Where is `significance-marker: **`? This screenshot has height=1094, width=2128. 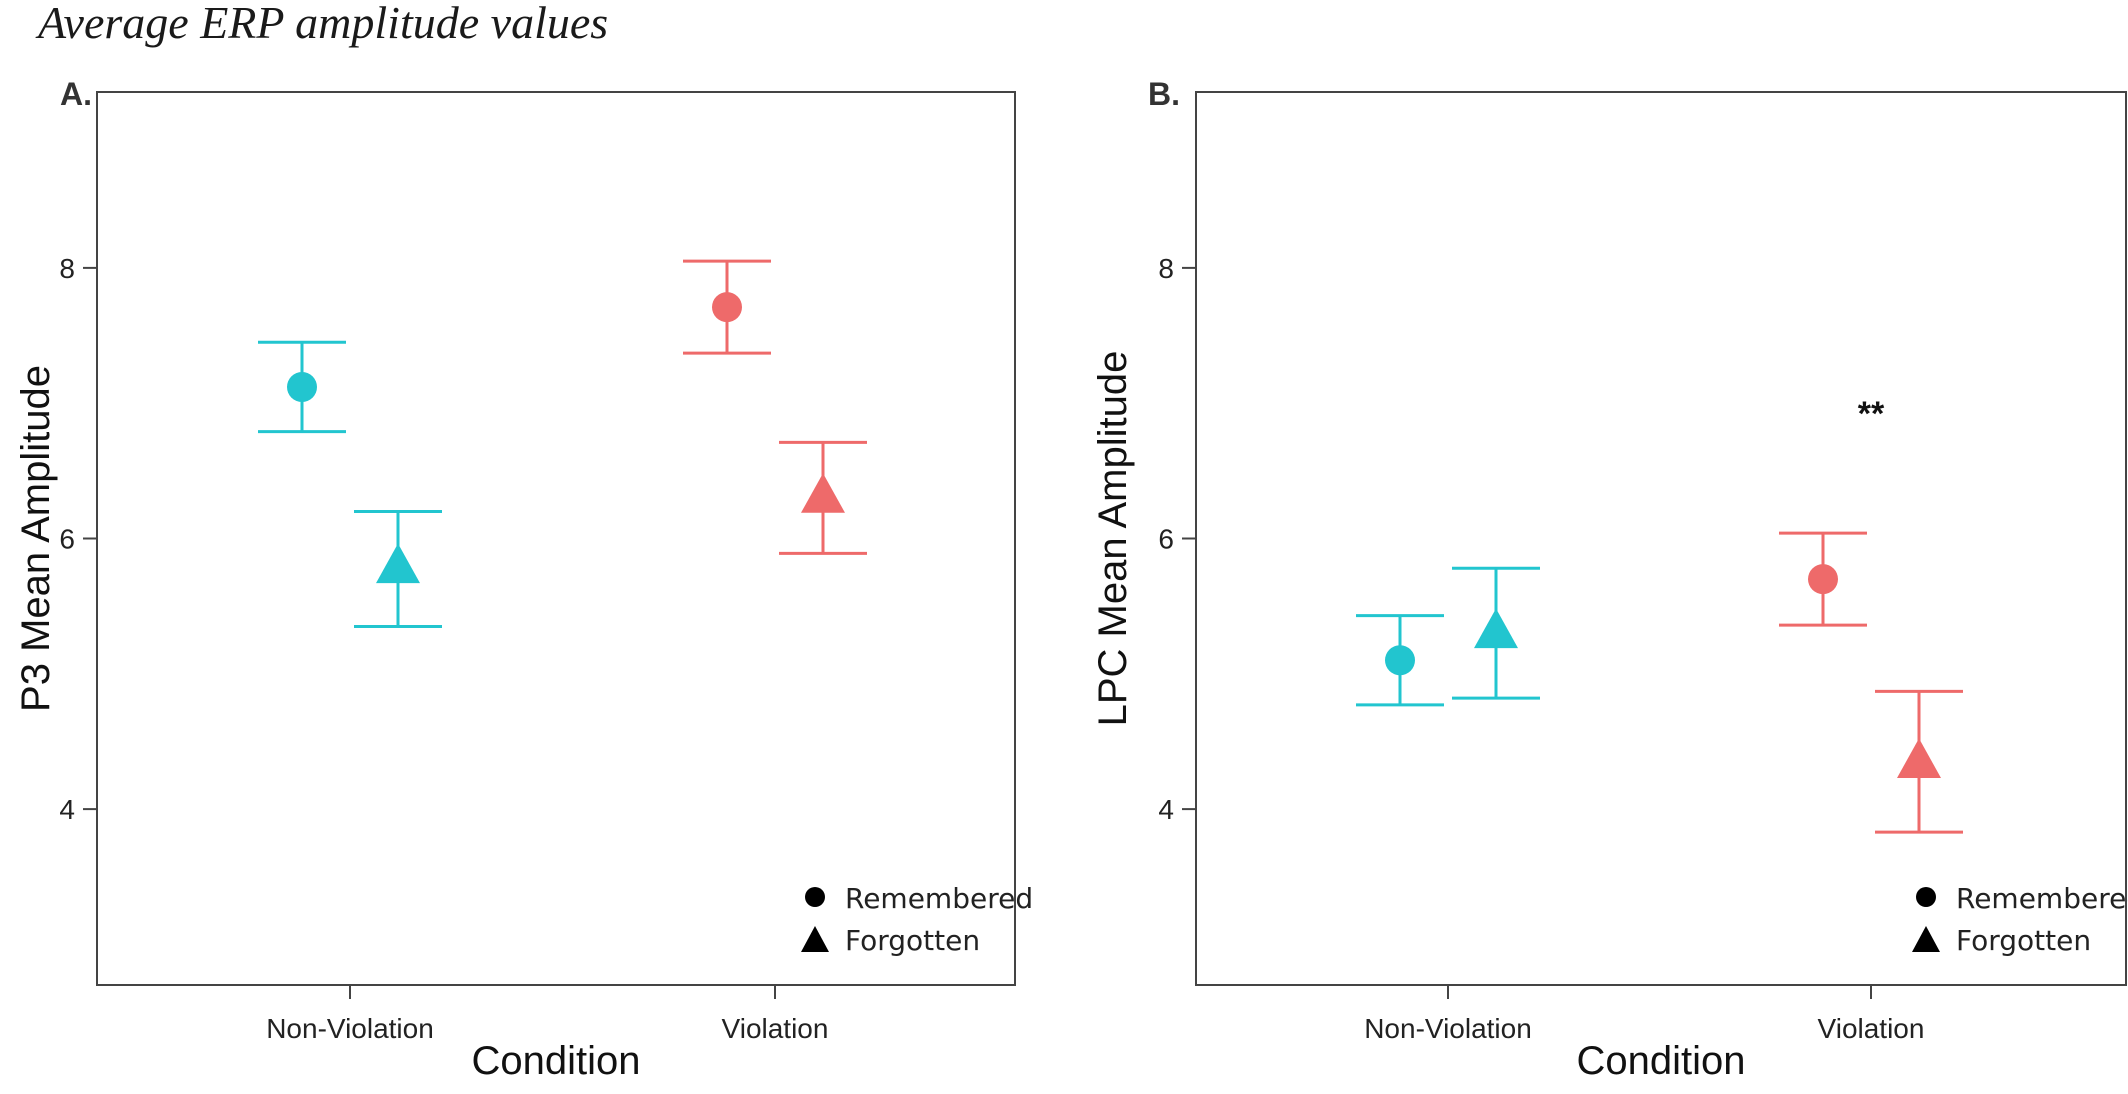 significance-marker: ** is located at coordinates (1871, 414).